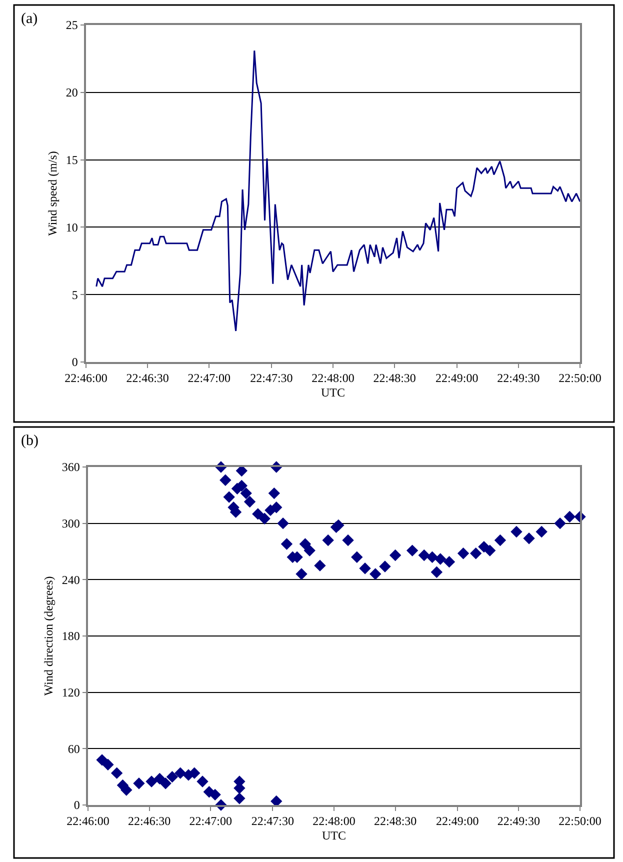 This screenshot has width=623, height=862. I want to click on y-axis-title: Wind direction (degrees), so click(49, 636).